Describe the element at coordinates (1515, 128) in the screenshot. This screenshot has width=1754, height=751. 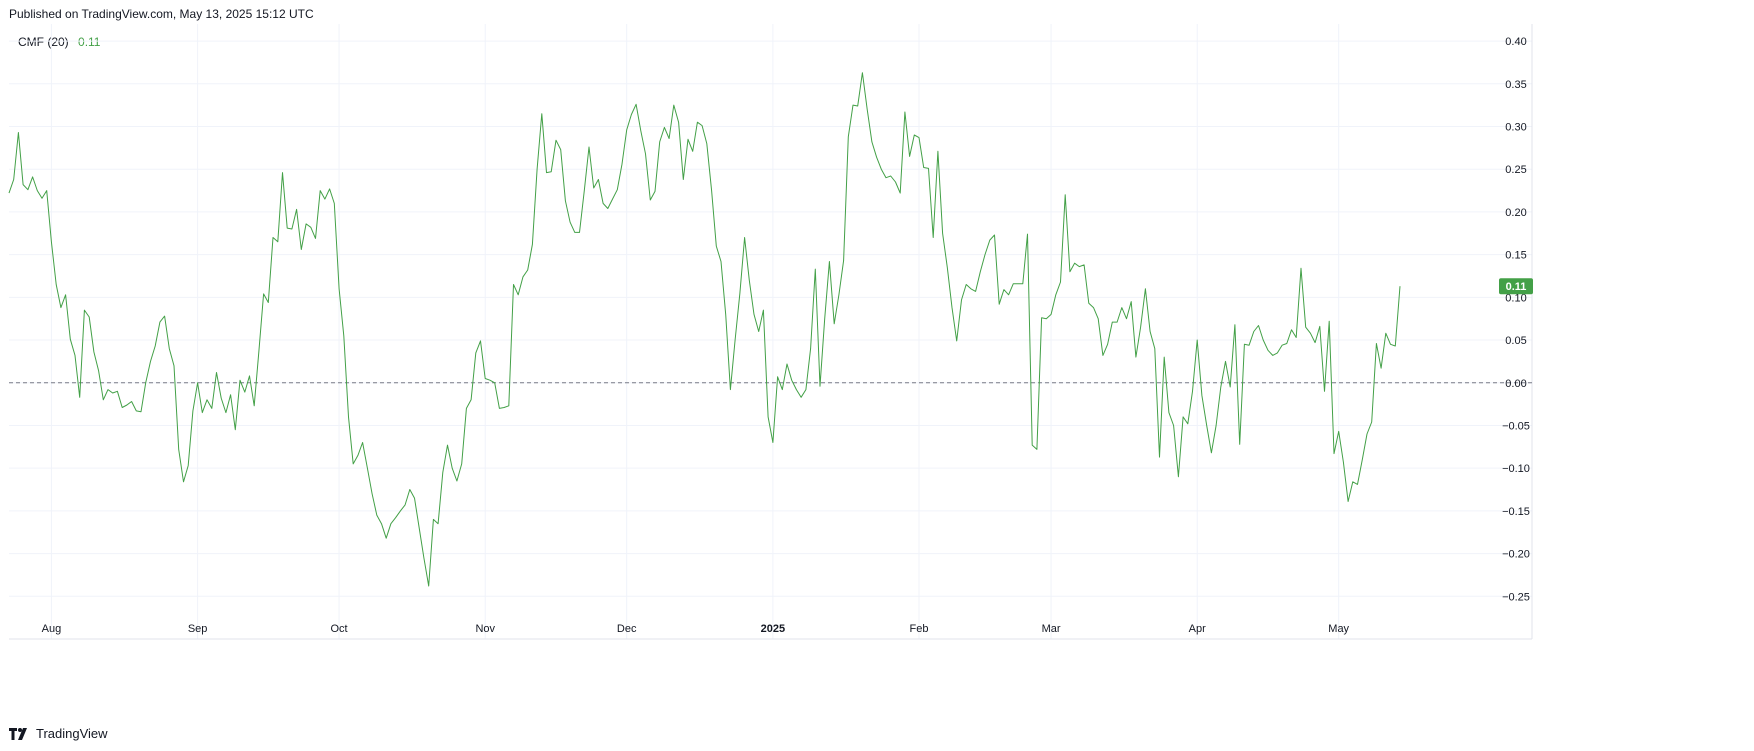
I see `y-tick-label: 0.30` at that location.